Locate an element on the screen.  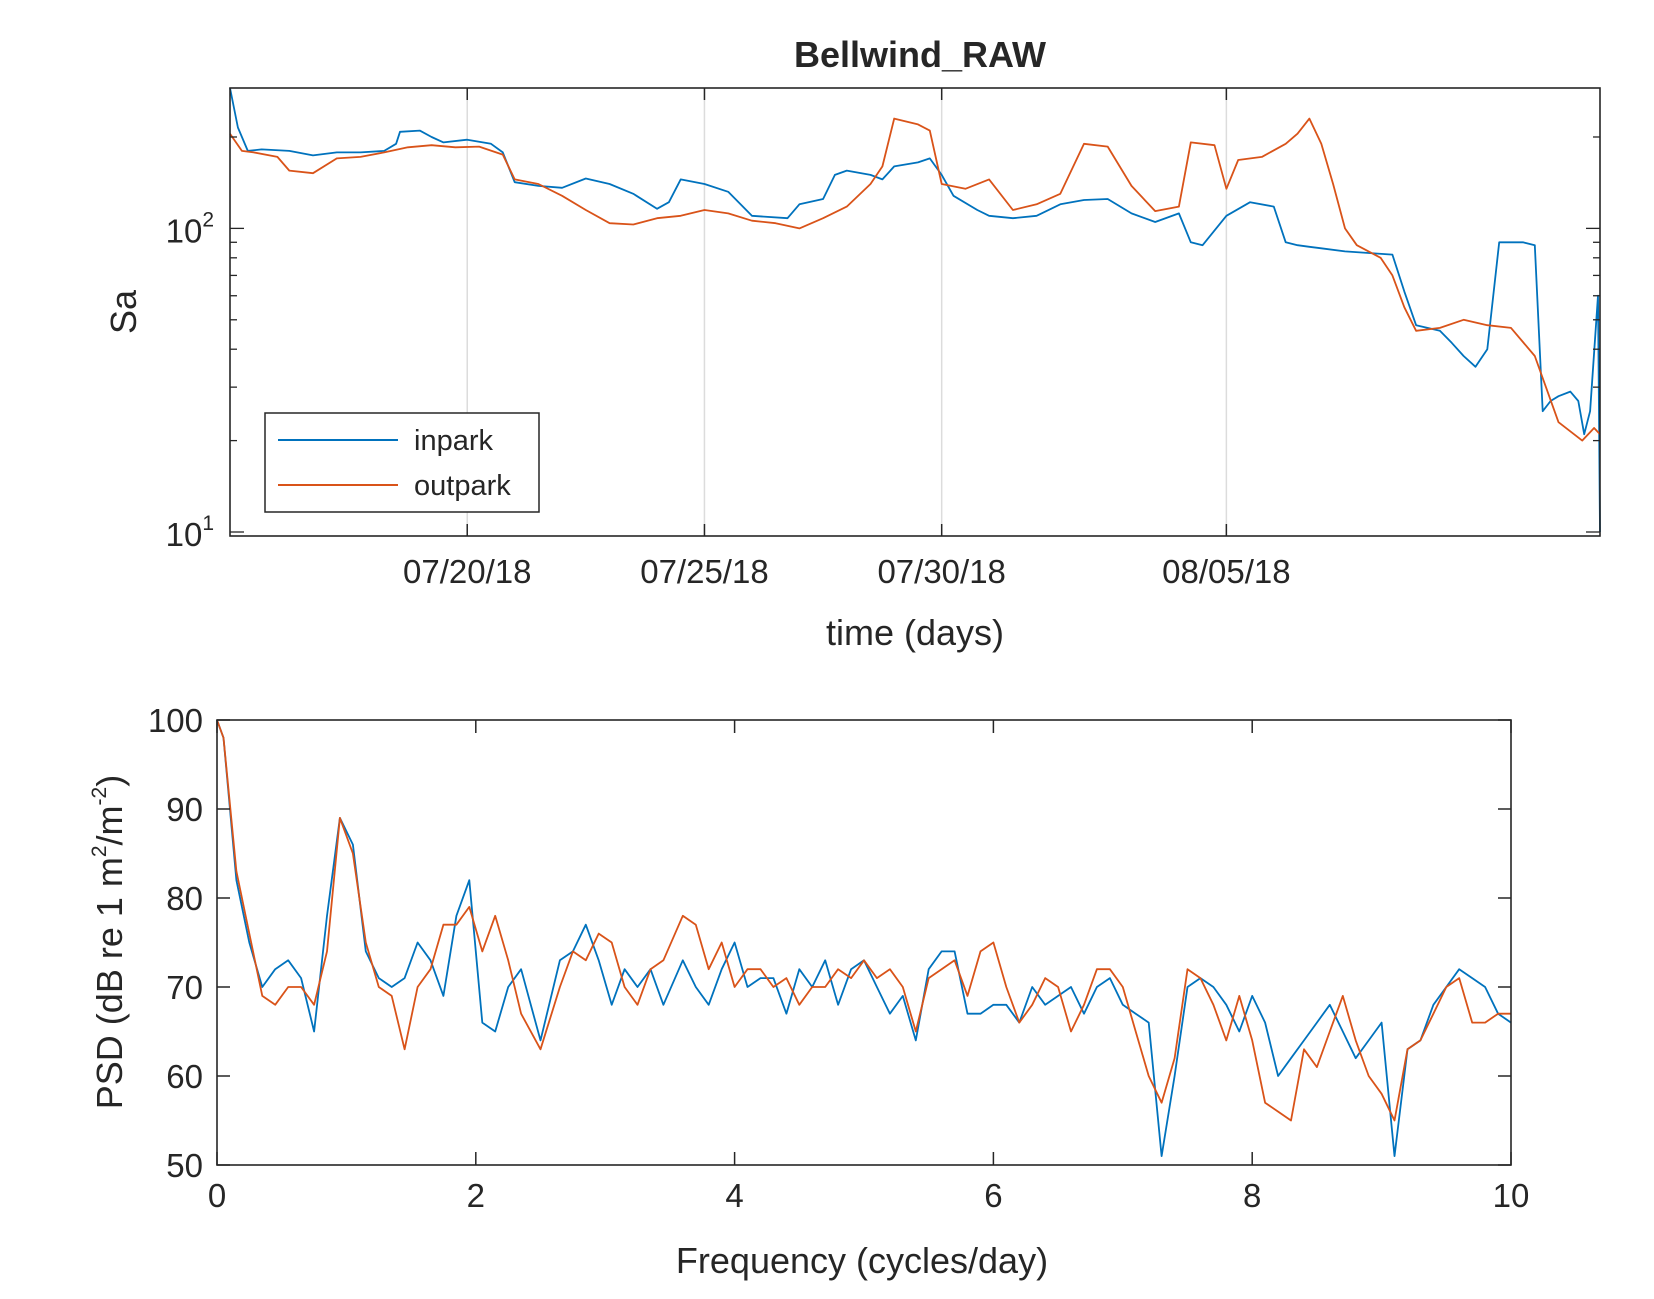
timeseries-x-tick-label: 07/25/18 is located at coordinates (704, 571).